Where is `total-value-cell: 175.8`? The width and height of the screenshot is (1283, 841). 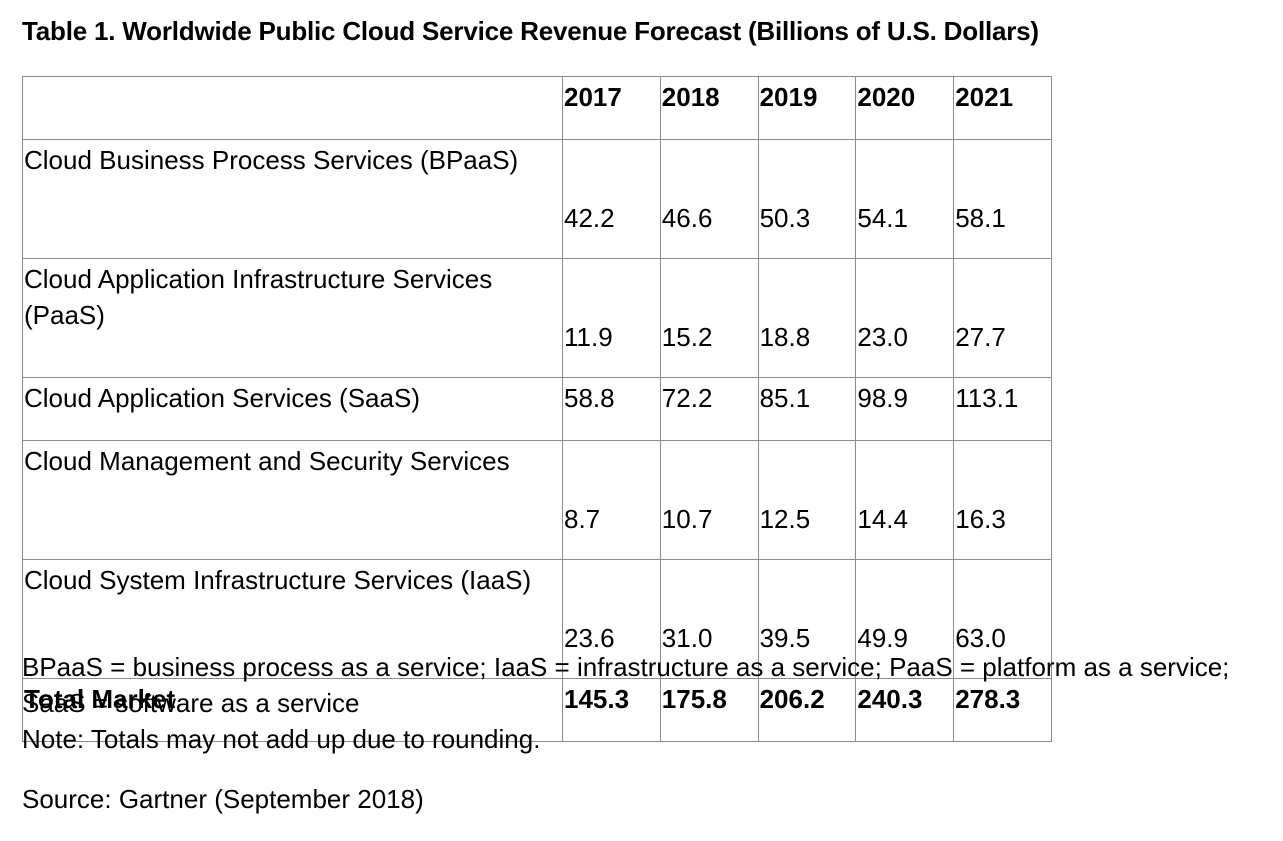
total-value-cell: 175.8 is located at coordinates (709, 710).